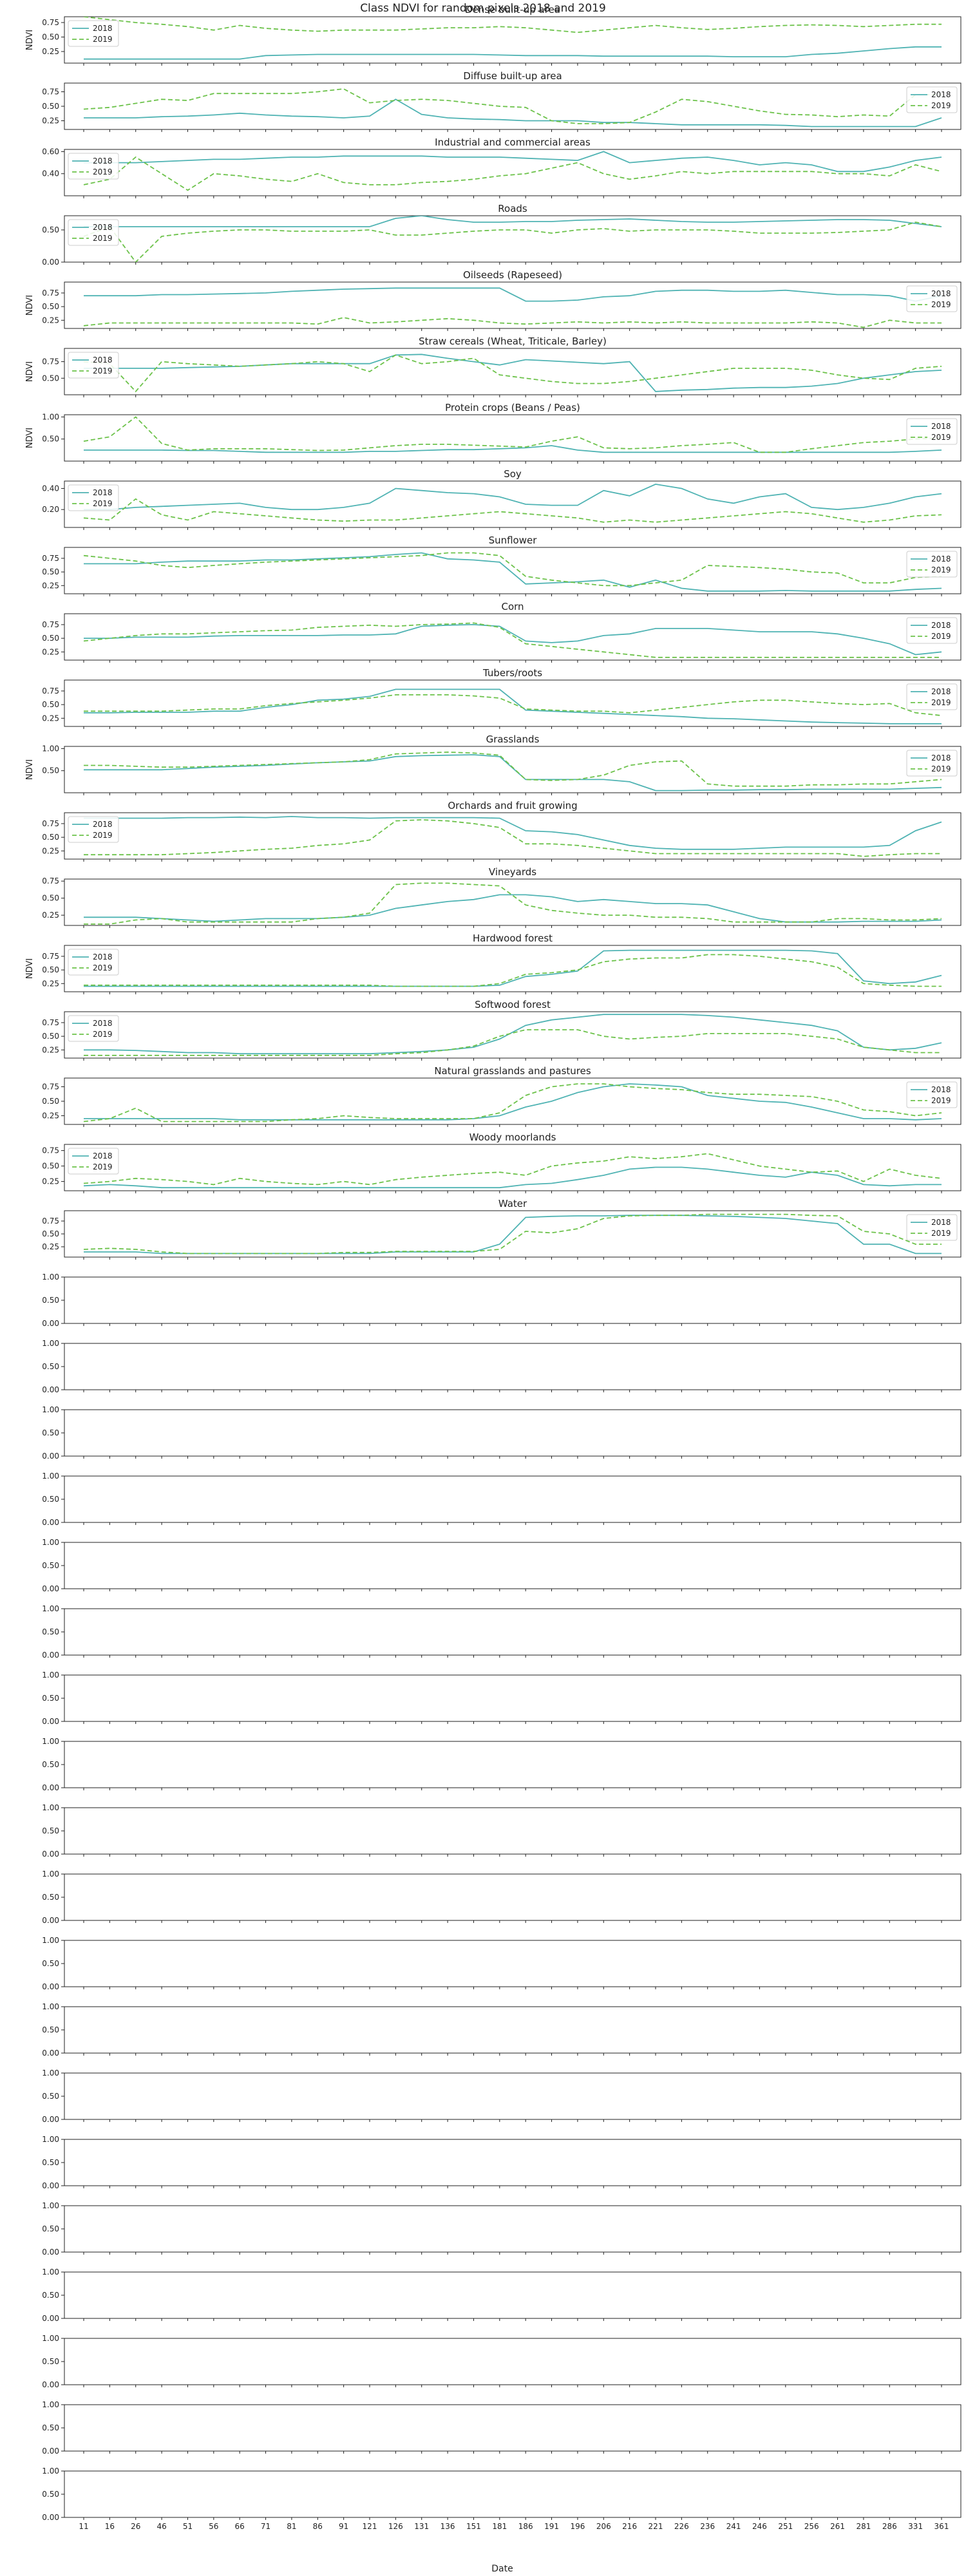 Image resolution: width=966 pixels, height=2576 pixels. I want to click on panel-9-legend-label: 2019, so click(941, 636).